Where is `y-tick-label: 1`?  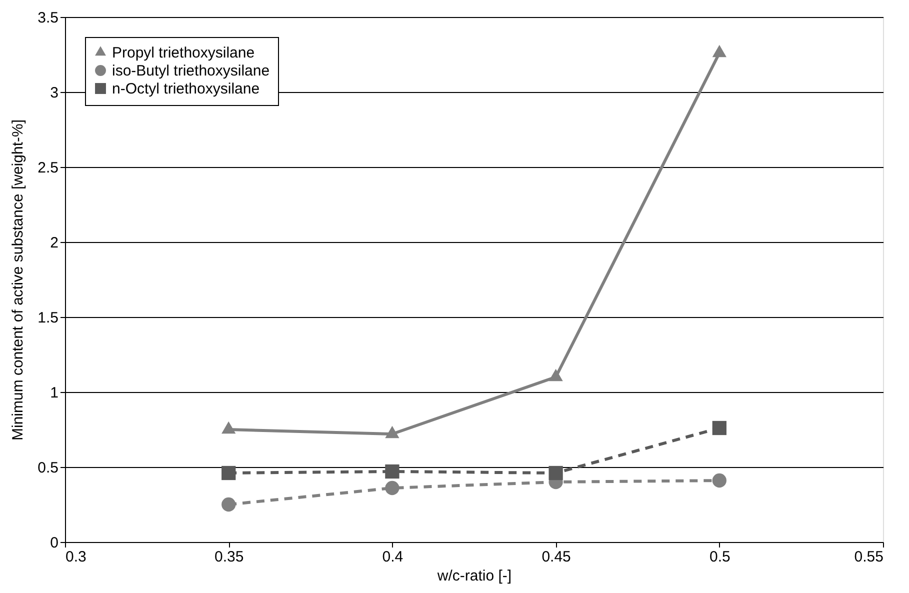 y-tick-label: 1 is located at coordinates (54, 393).